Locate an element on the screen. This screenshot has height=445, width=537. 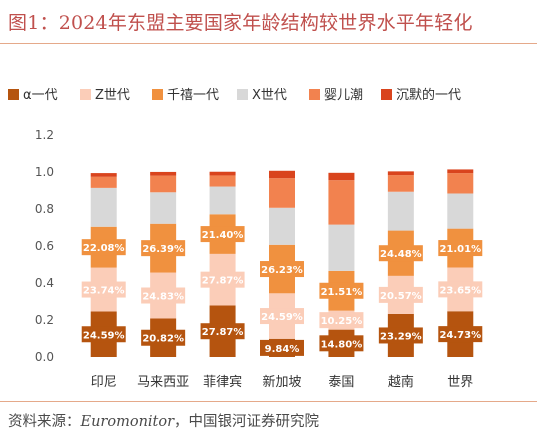
data-label: 23.29% is located at coordinates (401, 336).